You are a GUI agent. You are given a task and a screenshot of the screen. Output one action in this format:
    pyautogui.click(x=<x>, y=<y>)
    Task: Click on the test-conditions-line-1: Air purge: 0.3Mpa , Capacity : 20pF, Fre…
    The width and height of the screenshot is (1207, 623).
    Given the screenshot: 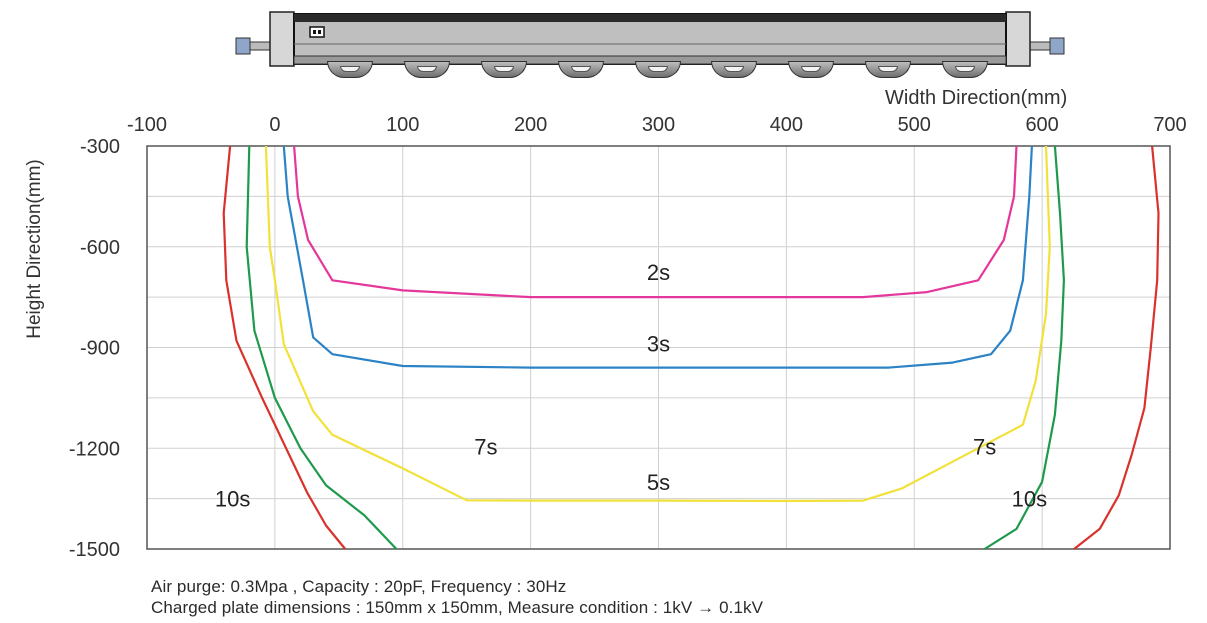 What is the action you would take?
    pyautogui.click(x=359, y=586)
    